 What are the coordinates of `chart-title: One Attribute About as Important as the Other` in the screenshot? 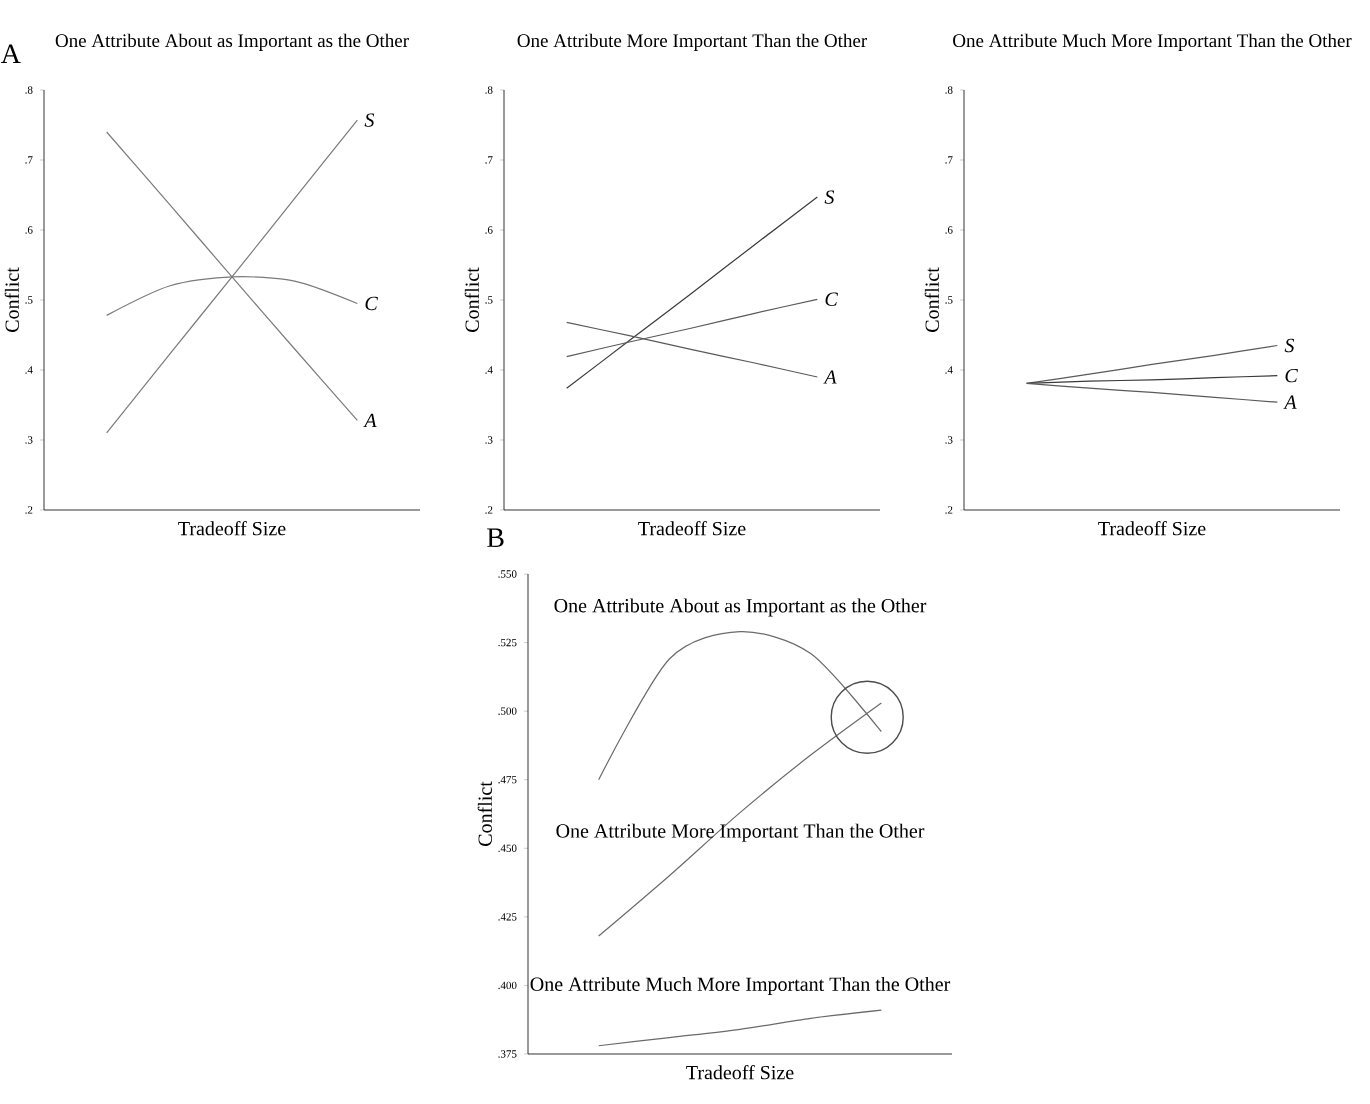 It's located at (232, 42).